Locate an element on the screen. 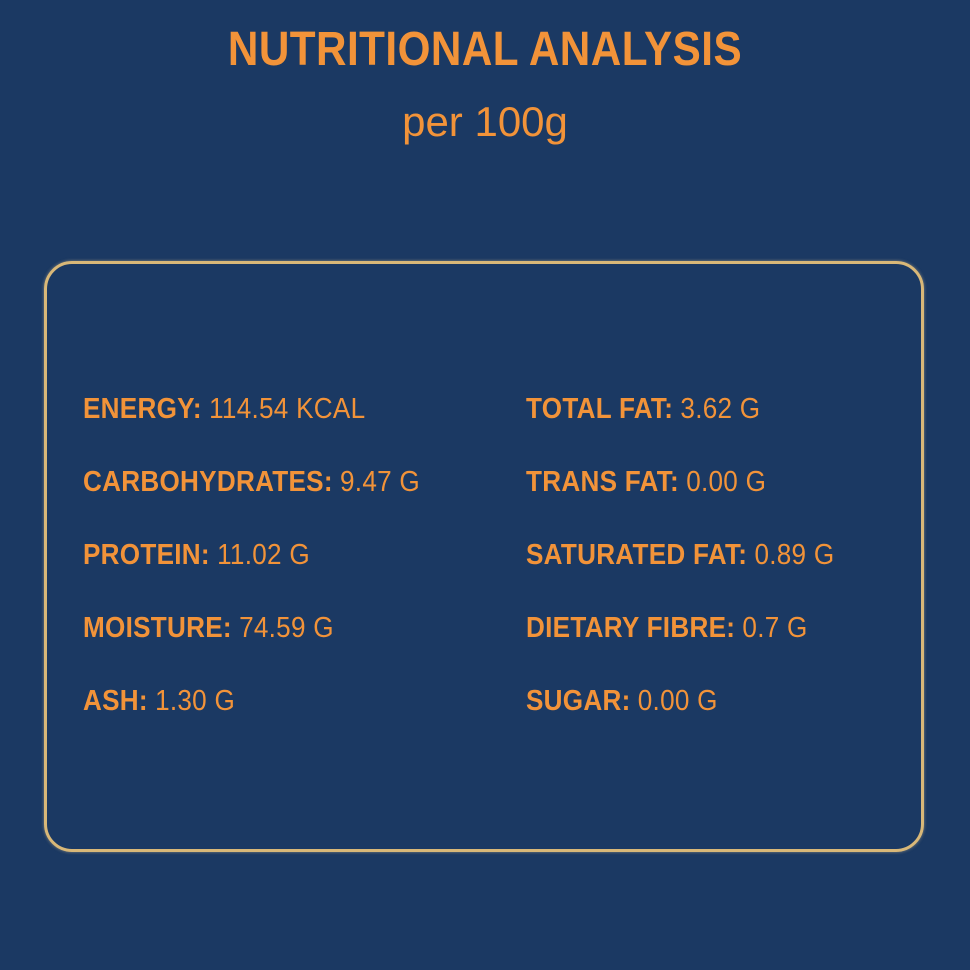 The width and height of the screenshot is (970, 970). nutrient-label: DIETARY FIBRE: is located at coordinates (631, 628).